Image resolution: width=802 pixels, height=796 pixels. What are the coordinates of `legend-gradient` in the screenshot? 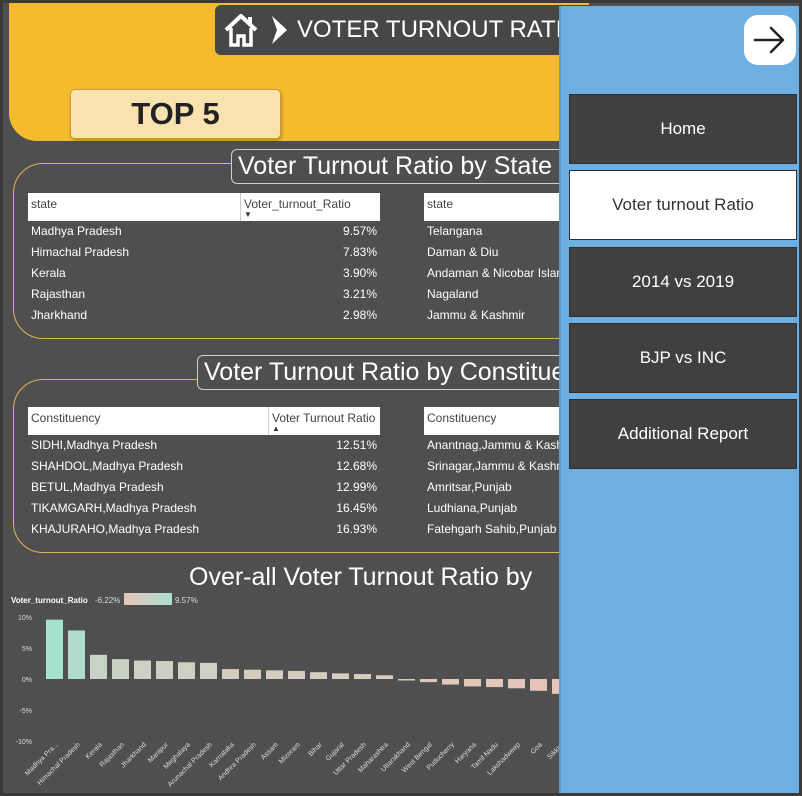 It's located at (148, 599).